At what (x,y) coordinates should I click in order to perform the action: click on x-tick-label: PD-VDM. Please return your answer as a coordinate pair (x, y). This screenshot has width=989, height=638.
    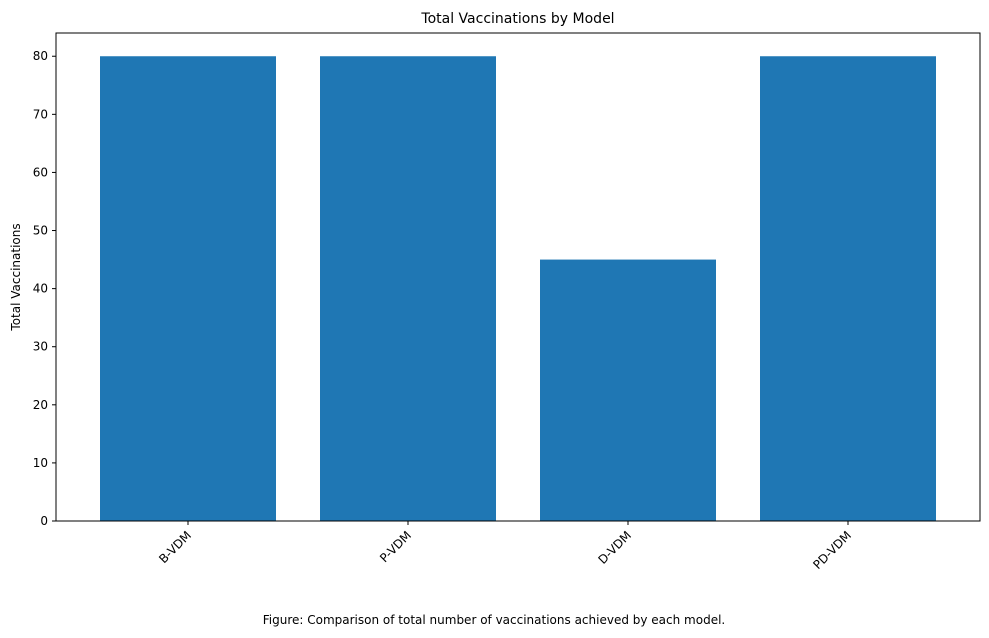
    Looking at the image, I should click on (832, 550).